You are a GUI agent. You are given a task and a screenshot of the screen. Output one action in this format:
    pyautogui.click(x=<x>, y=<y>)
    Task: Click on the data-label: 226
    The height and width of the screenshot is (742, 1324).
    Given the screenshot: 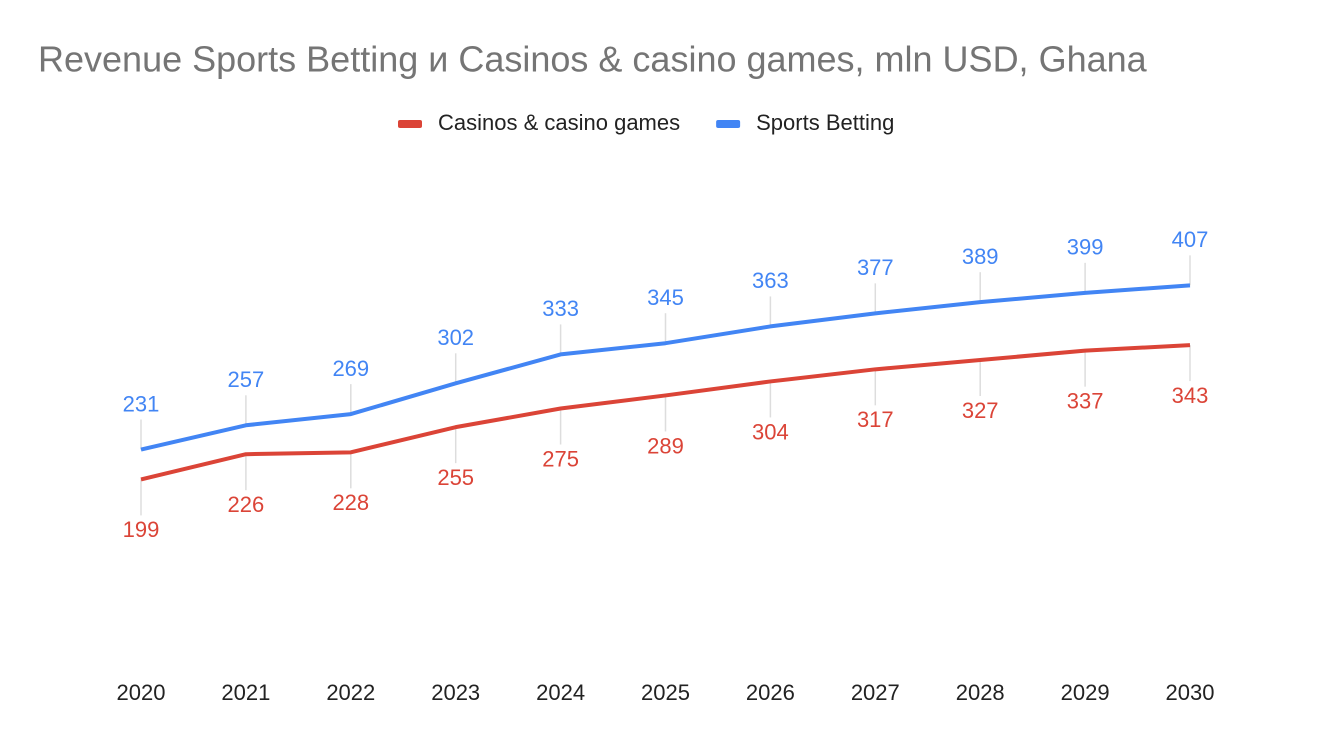 What is the action you would take?
    pyautogui.click(x=246, y=504)
    